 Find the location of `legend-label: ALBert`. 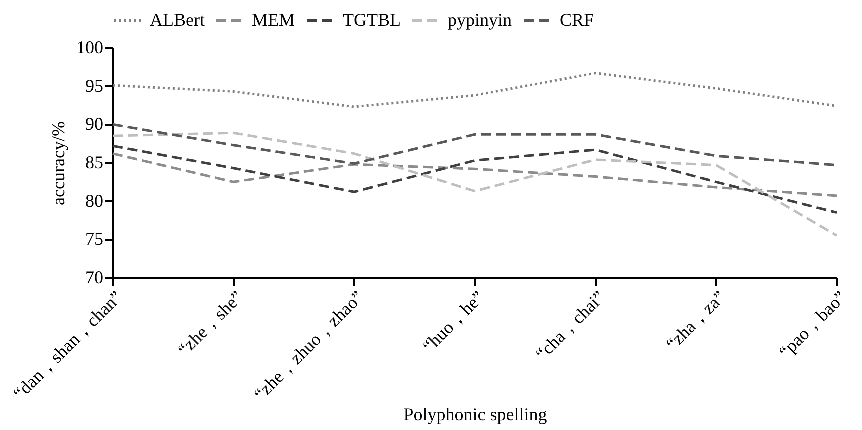

legend-label: ALBert is located at coordinates (177, 20).